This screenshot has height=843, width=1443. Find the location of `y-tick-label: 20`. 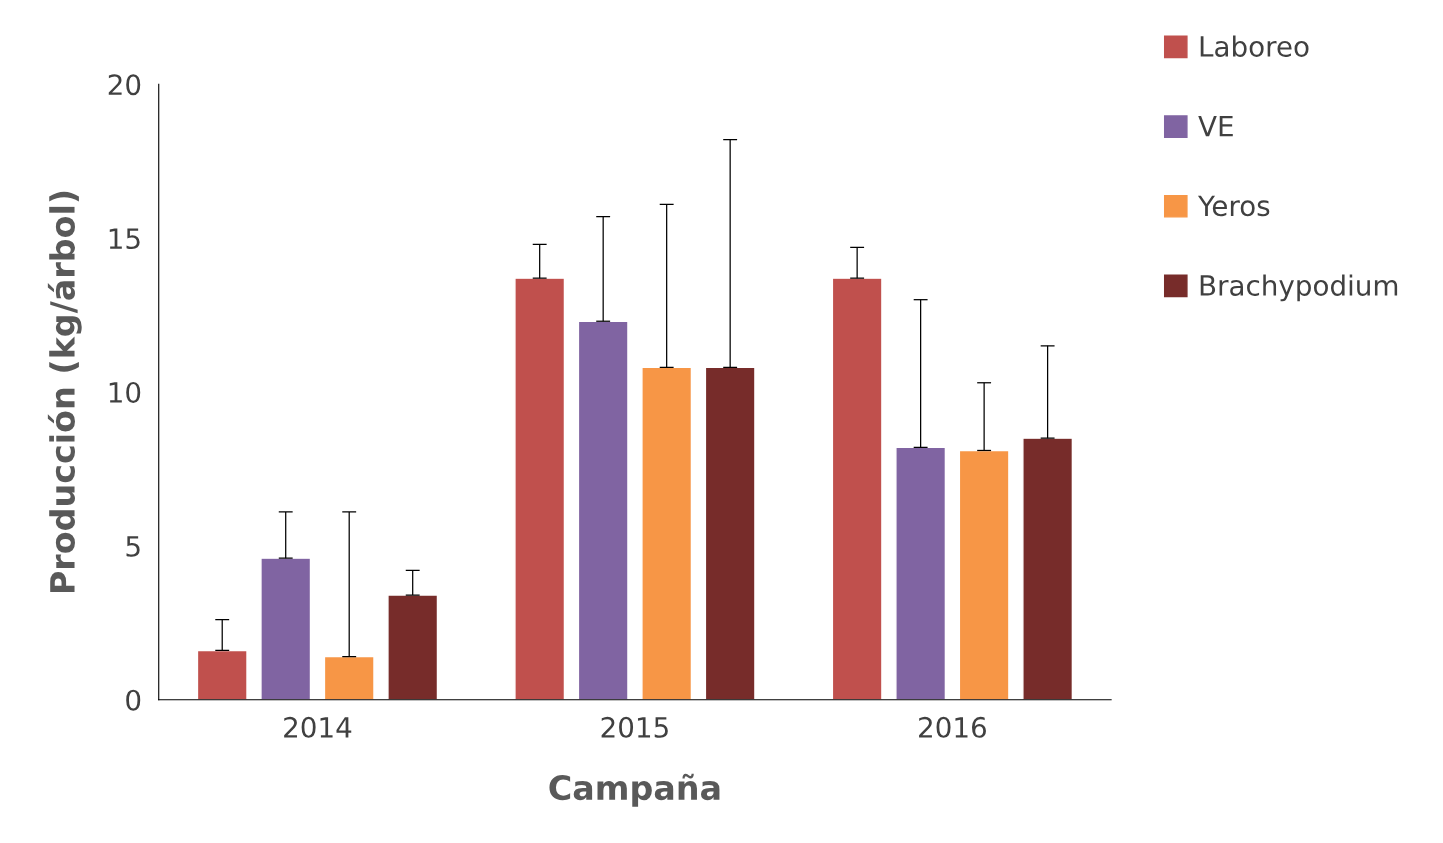

y-tick-label: 20 is located at coordinates (124, 85).